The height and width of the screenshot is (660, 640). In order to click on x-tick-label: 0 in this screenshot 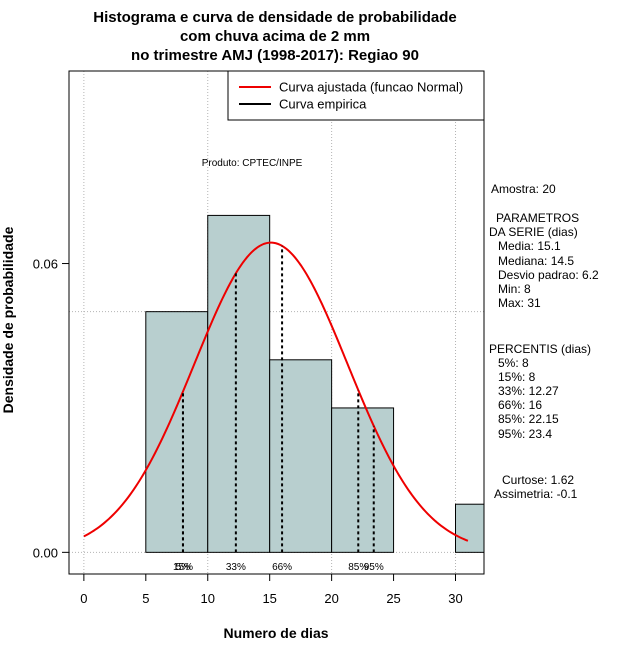, I will do `click(83, 598)`.